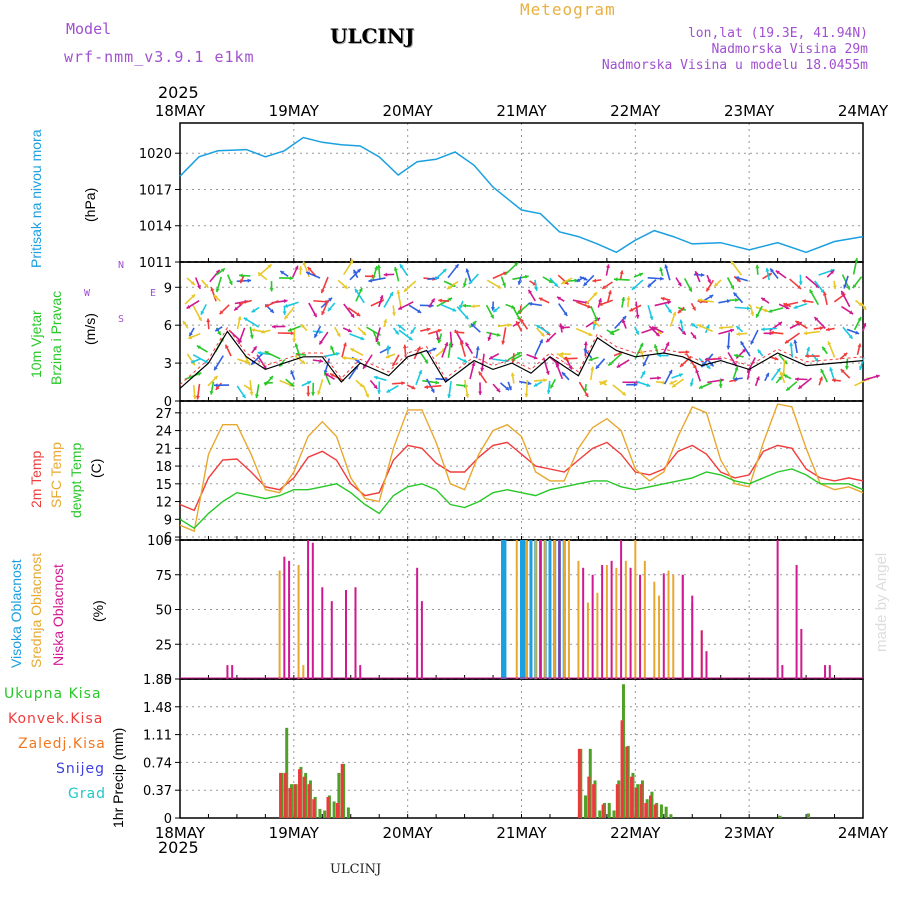  What do you see at coordinates (294, 833) in the screenshot?
I see `x-label-bottom: 19MAY` at bounding box center [294, 833].